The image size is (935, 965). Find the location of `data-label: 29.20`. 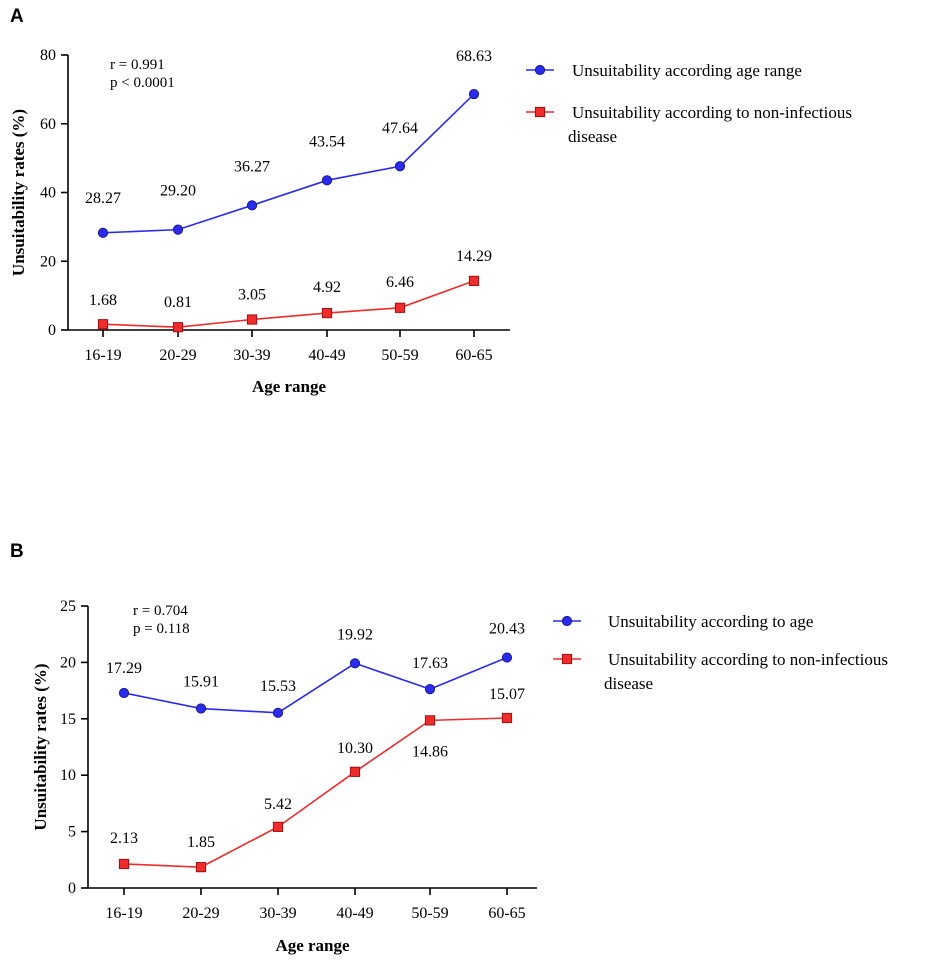

data-label: 29.20 is located at coordinates (178, 191).